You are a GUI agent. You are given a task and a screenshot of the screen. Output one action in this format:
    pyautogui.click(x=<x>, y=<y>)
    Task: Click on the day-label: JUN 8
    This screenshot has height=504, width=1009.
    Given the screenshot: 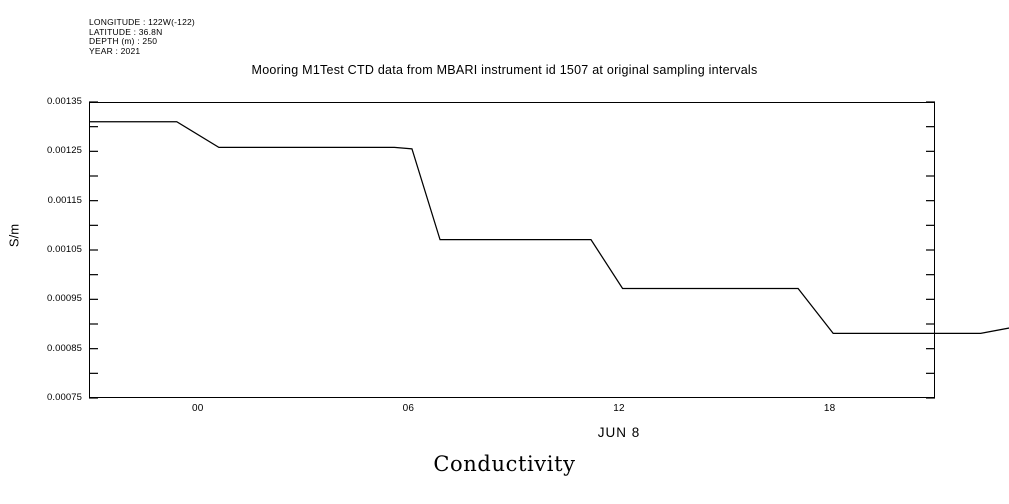 What is the action you would take?
    pyautogui.click(x=619, y=432)
    